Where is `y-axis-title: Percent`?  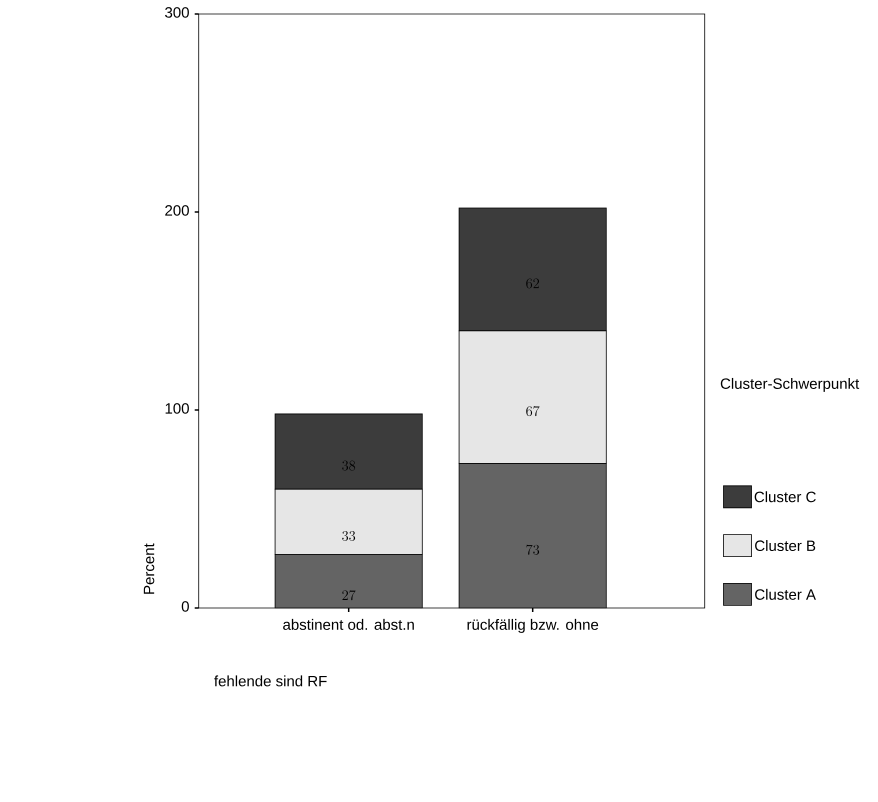 y-axis-title: Percent is located at coordinates (149, 568).